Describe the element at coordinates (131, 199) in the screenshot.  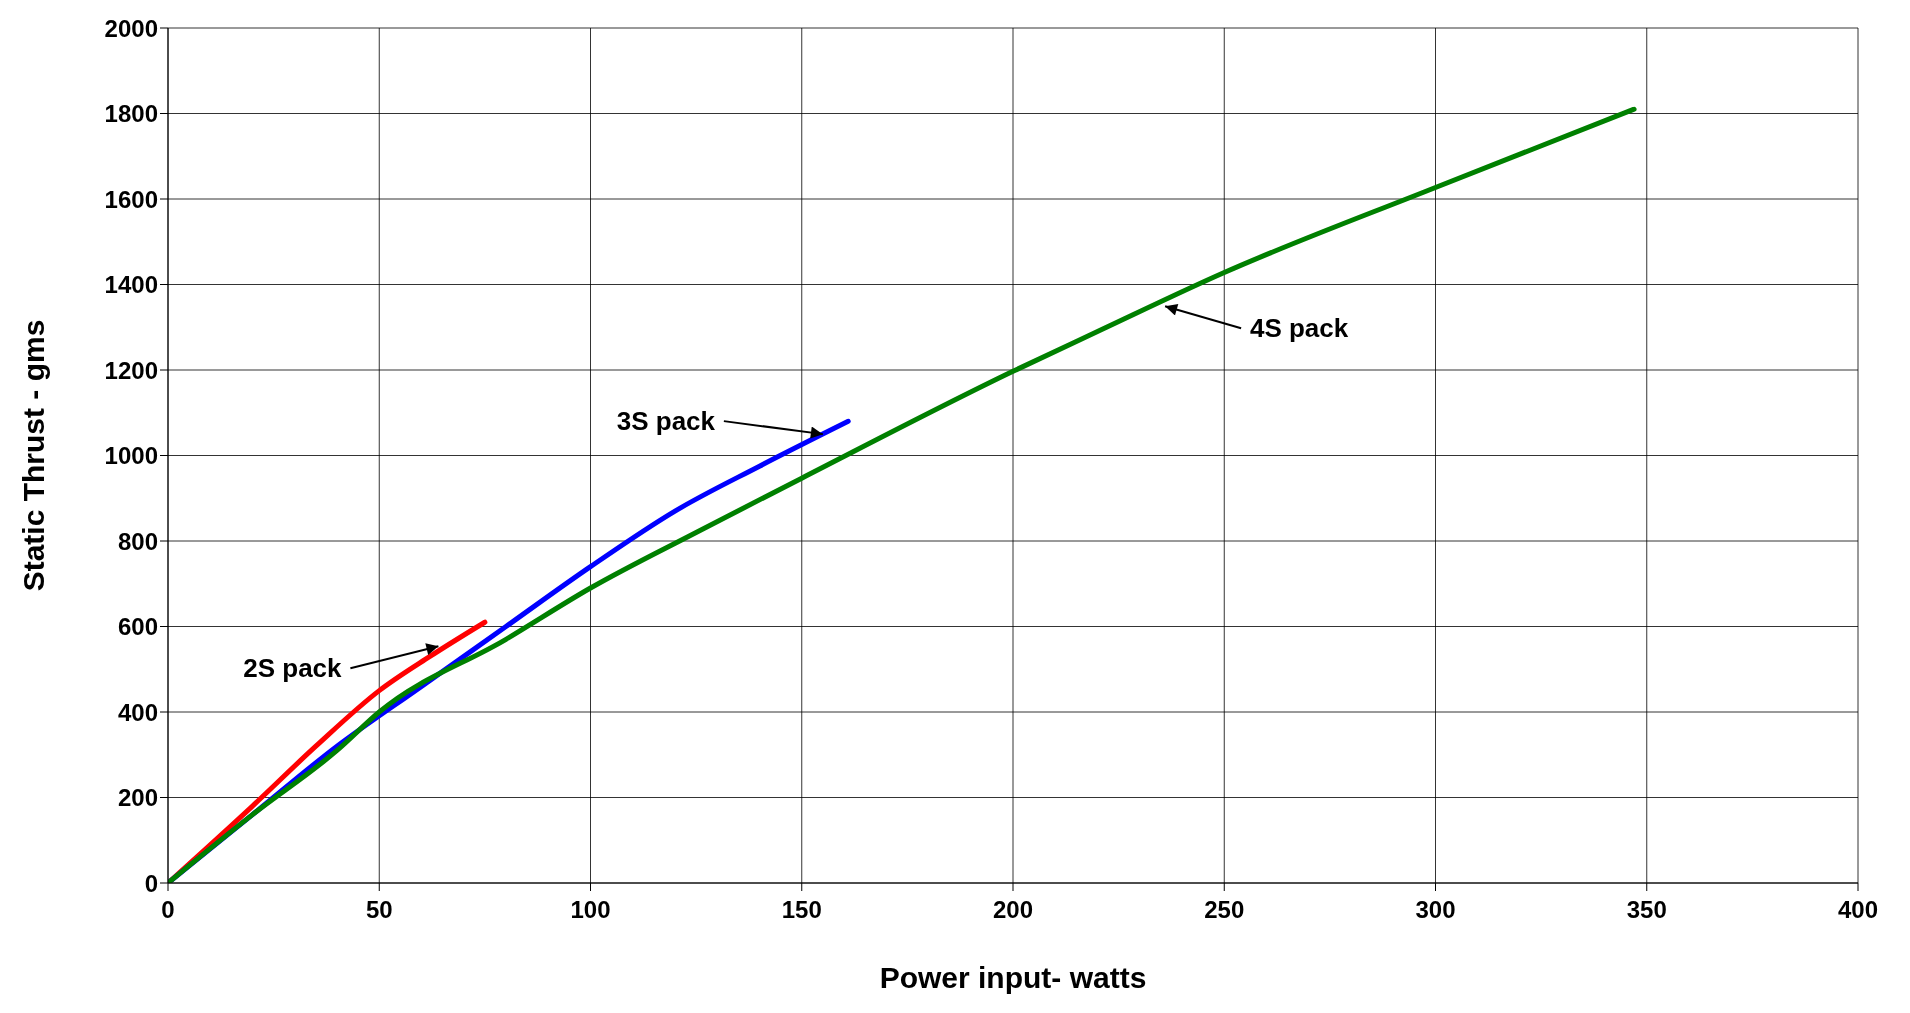
I see `y-tick-label: 1600` at that location.